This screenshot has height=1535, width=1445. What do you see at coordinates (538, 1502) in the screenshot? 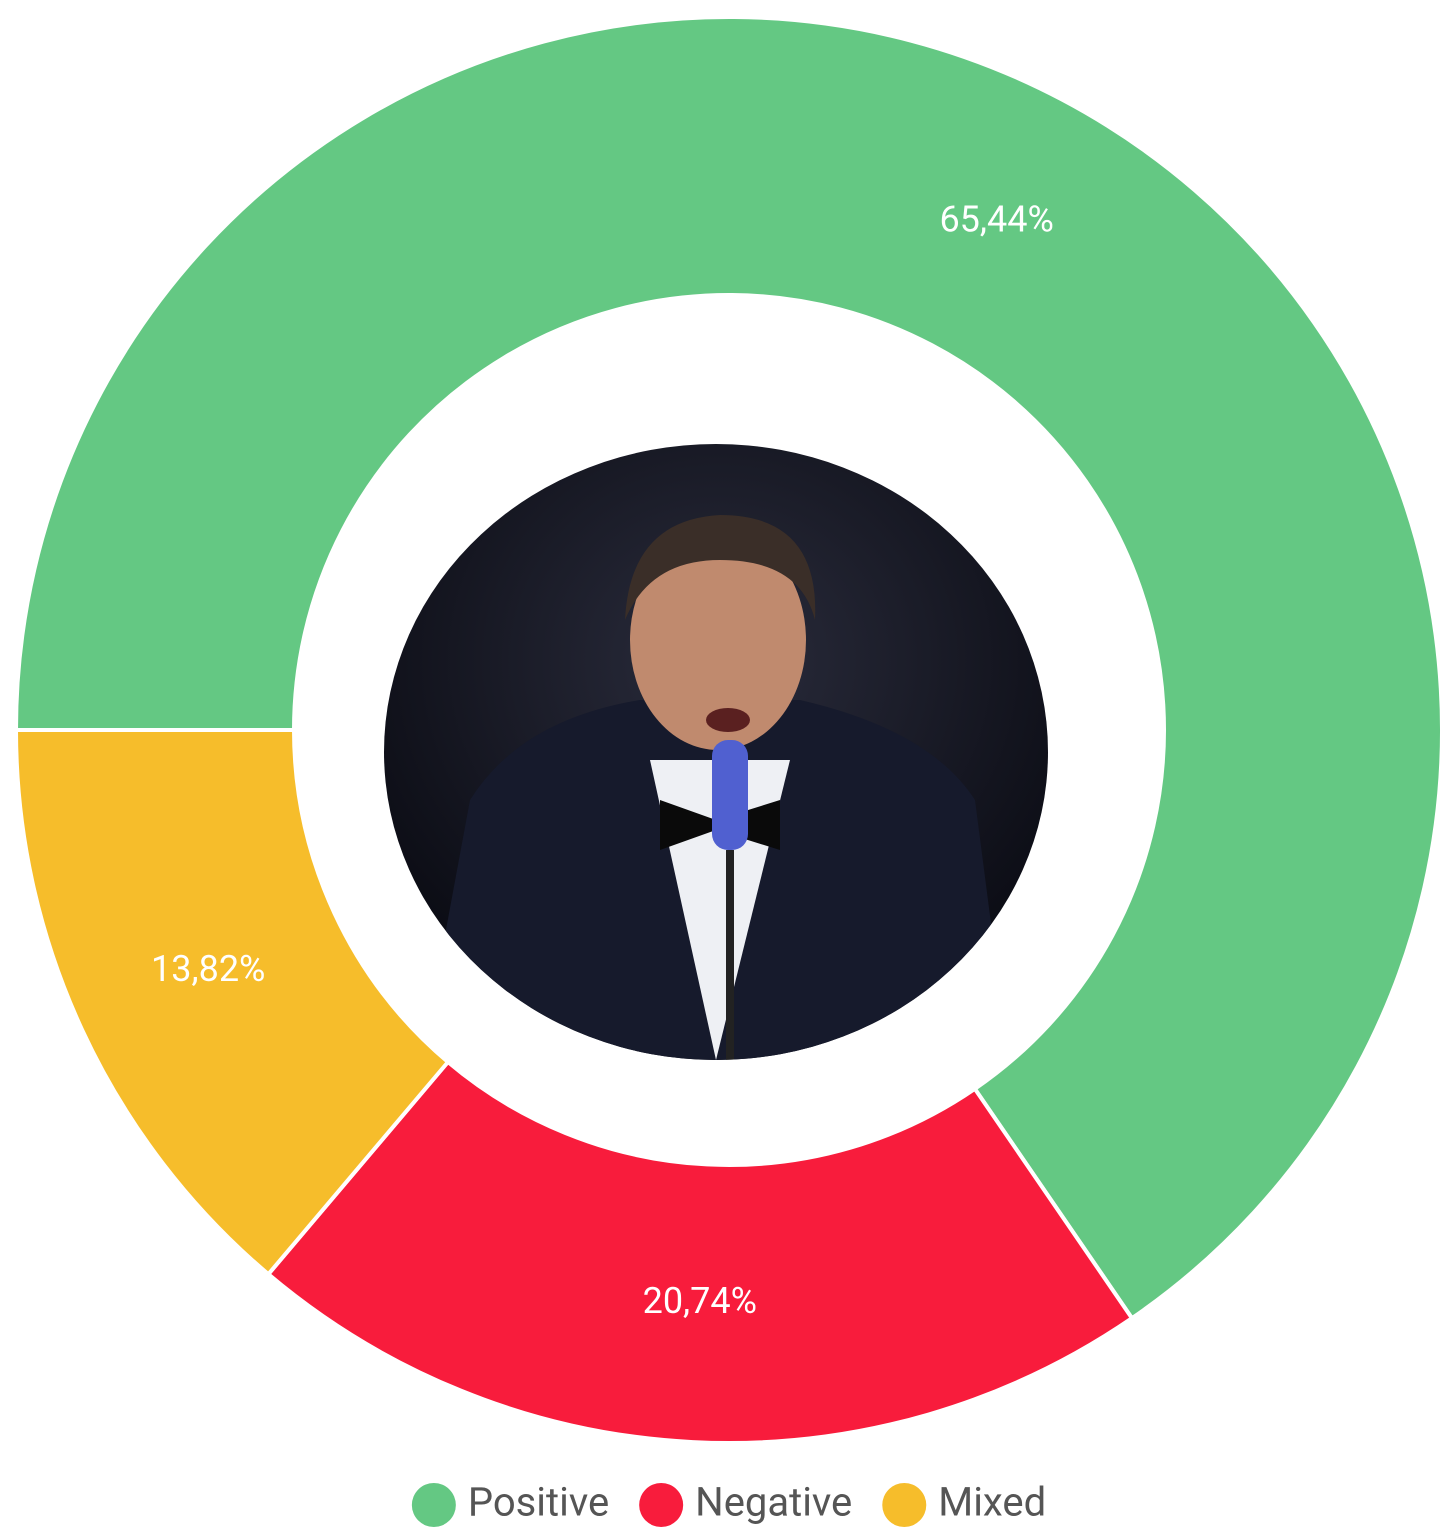
I see `legend-label: Positive` at bounding box center [538, 1502].